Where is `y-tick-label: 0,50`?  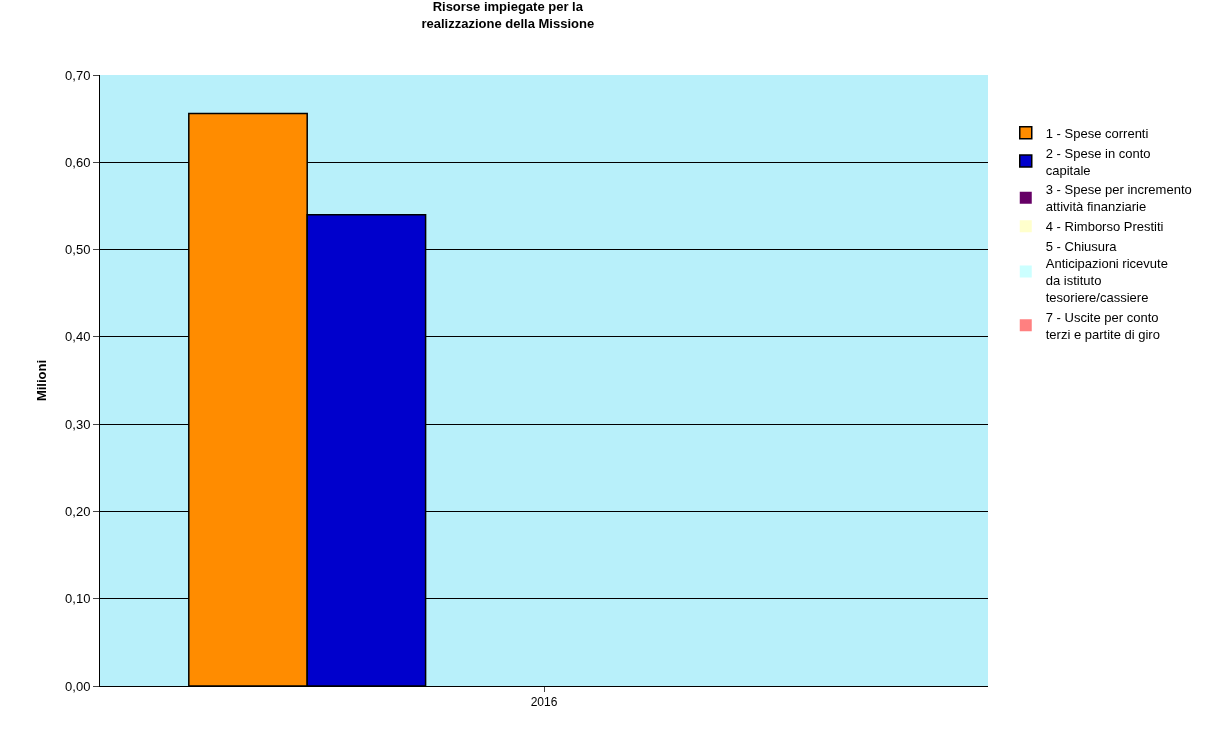
y-tick-label: 0,50 is located at coordinates (78, 250).